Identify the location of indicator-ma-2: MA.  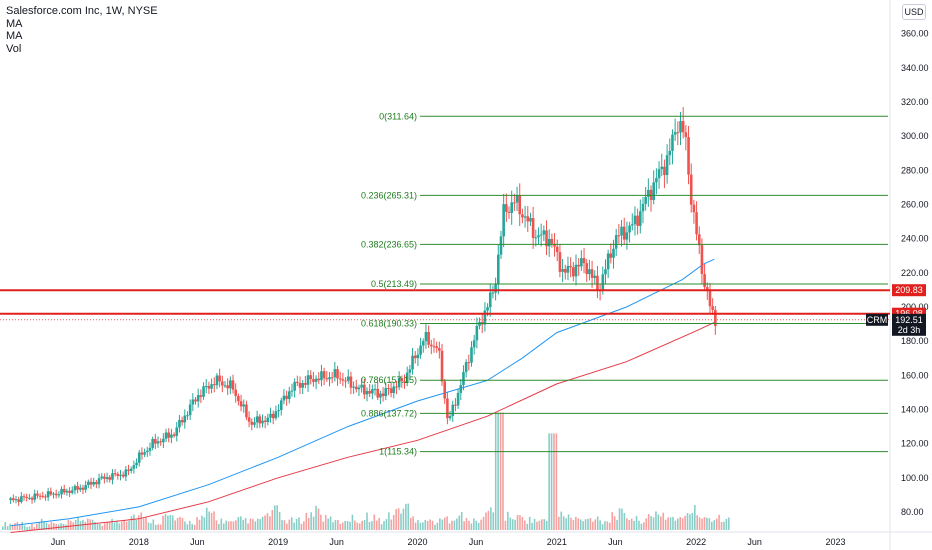
(14, 36).